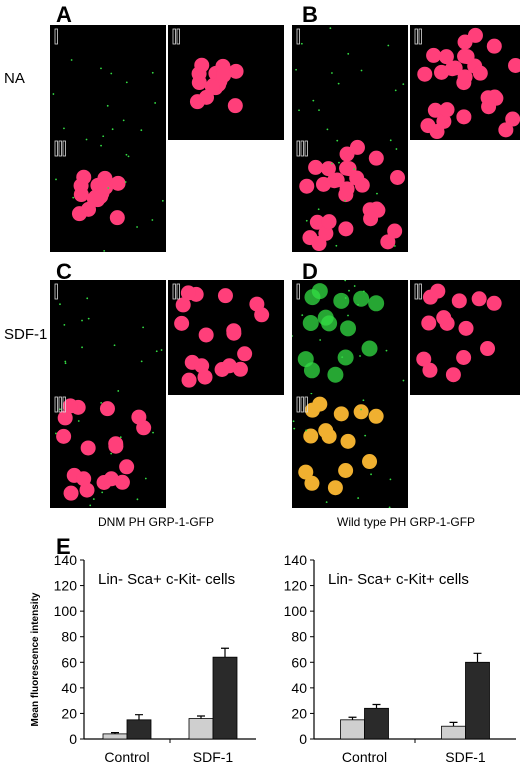  Describe the element at coordinates (26, 334) in the screenshot. I see `row-label-sdf1: SDF-1` at that location.